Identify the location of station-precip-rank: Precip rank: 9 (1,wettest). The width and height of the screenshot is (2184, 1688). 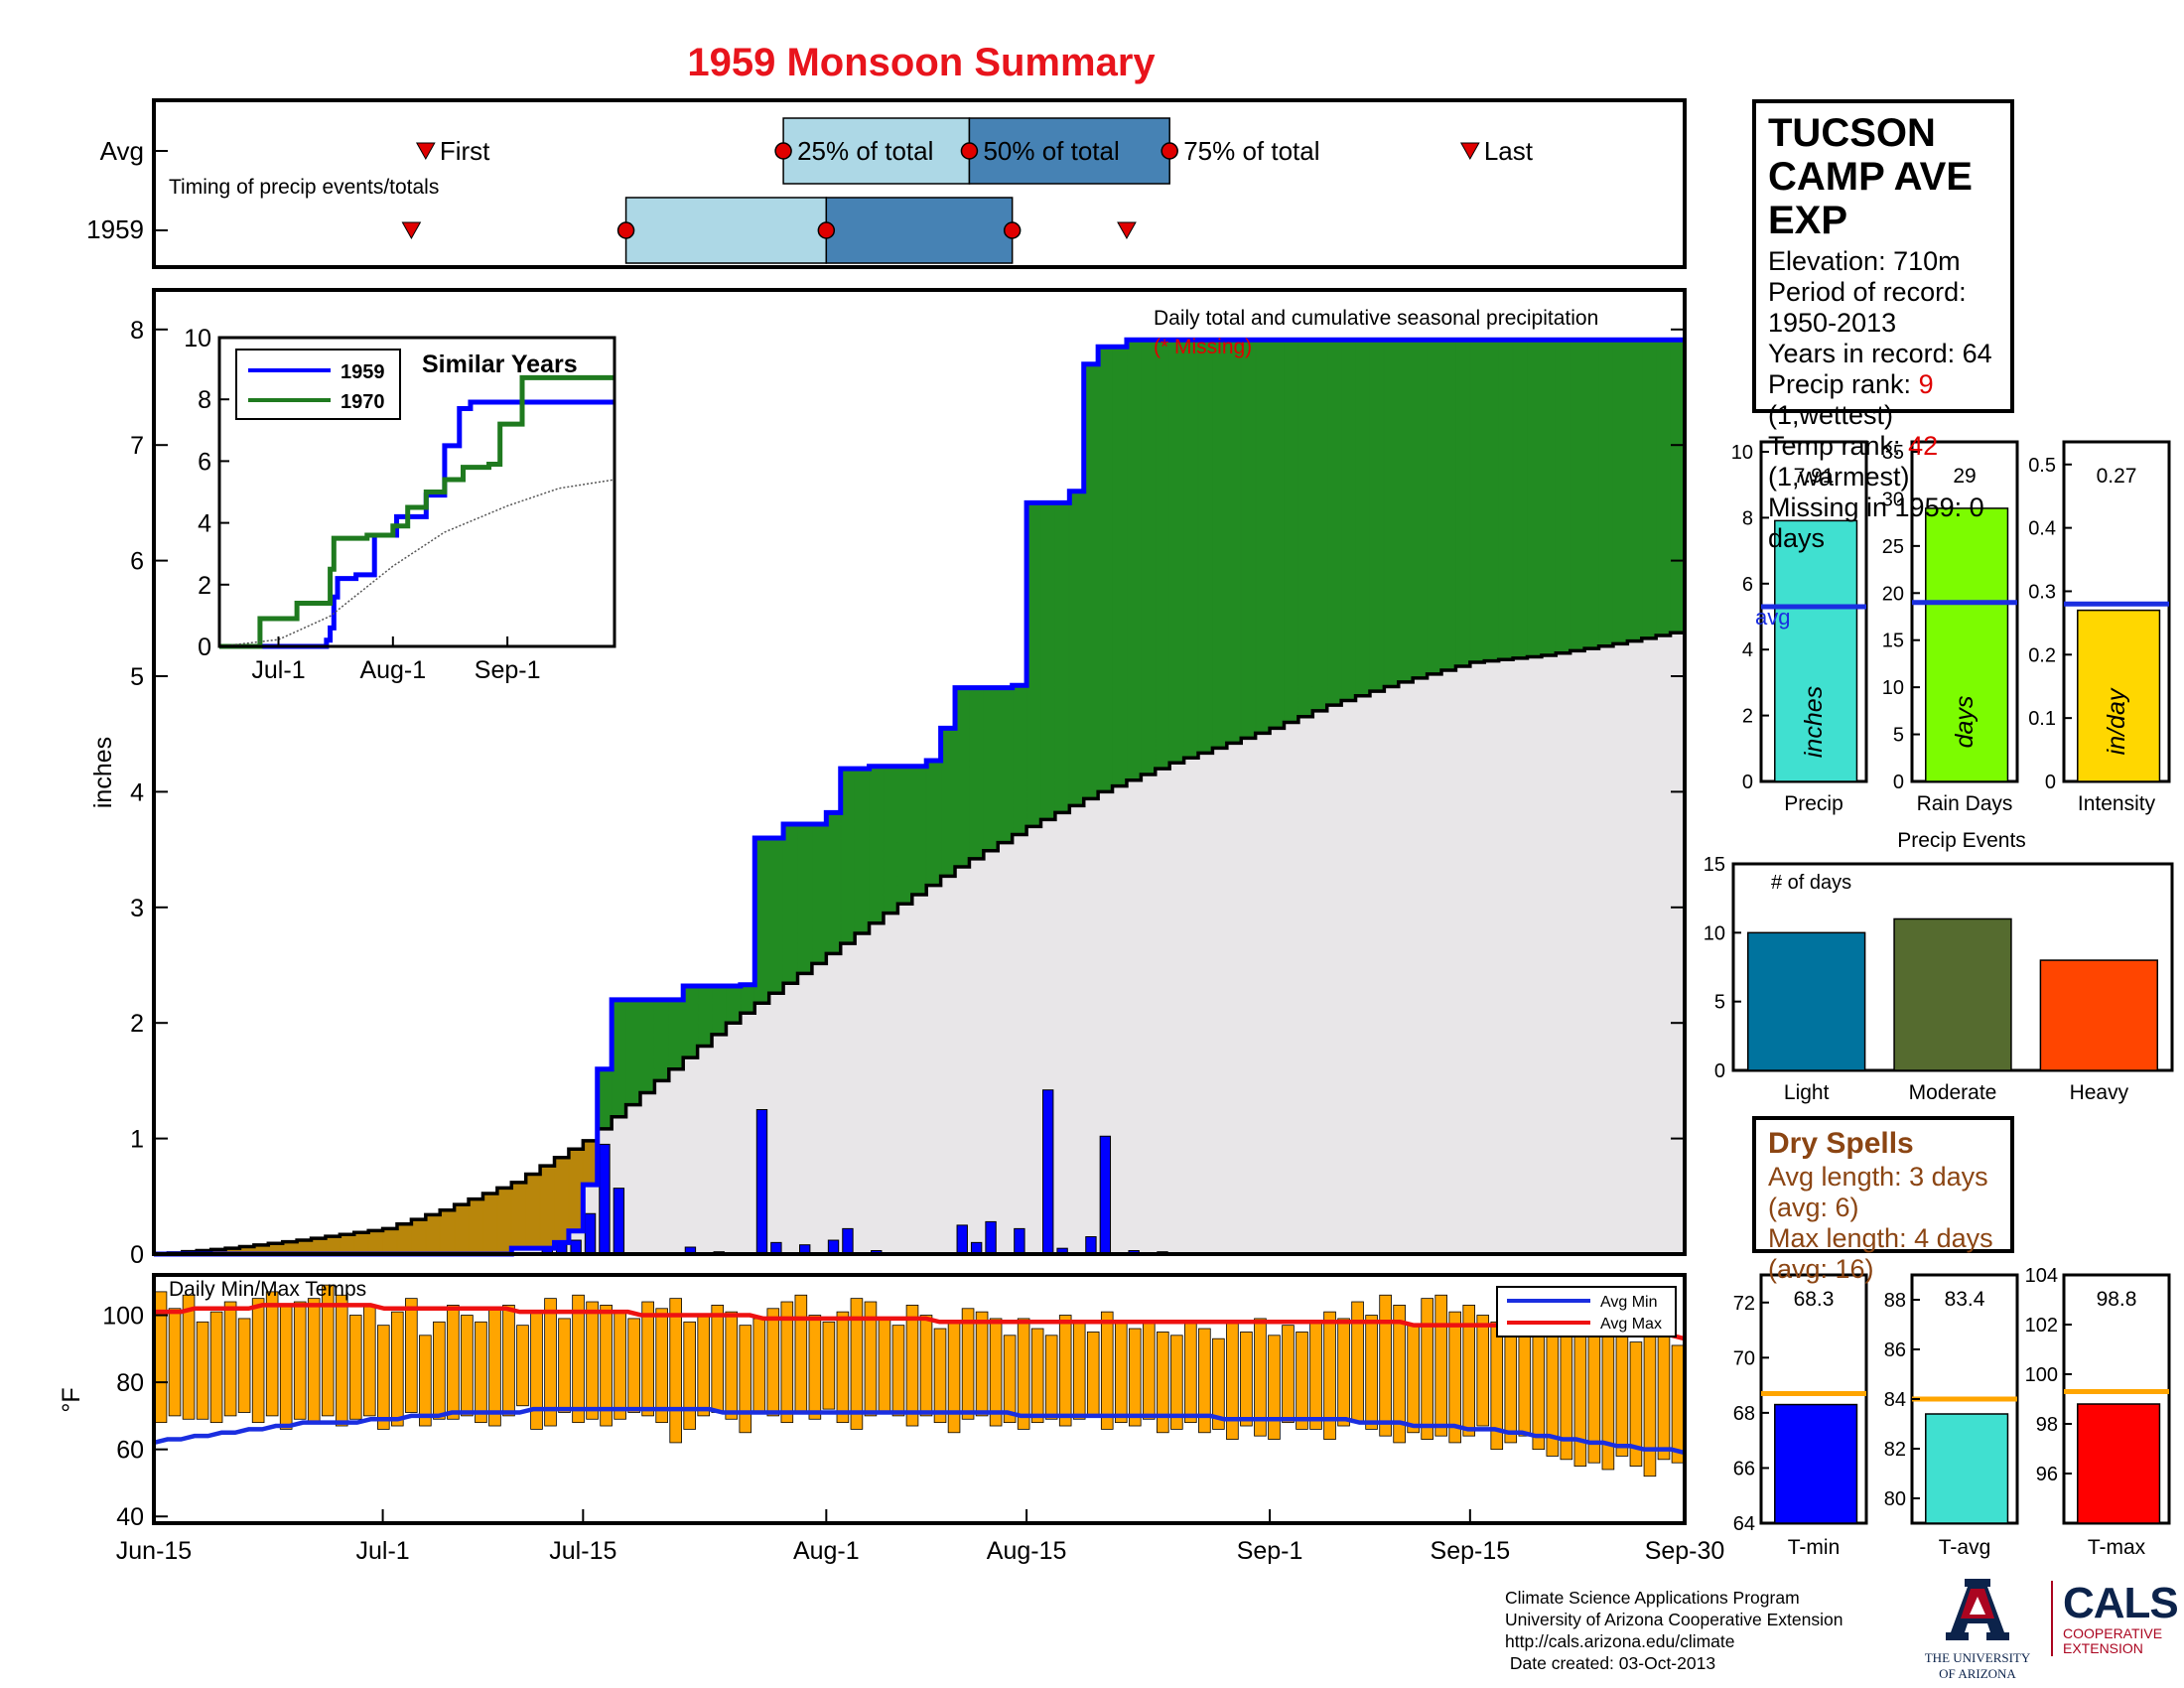
(1883, 400).